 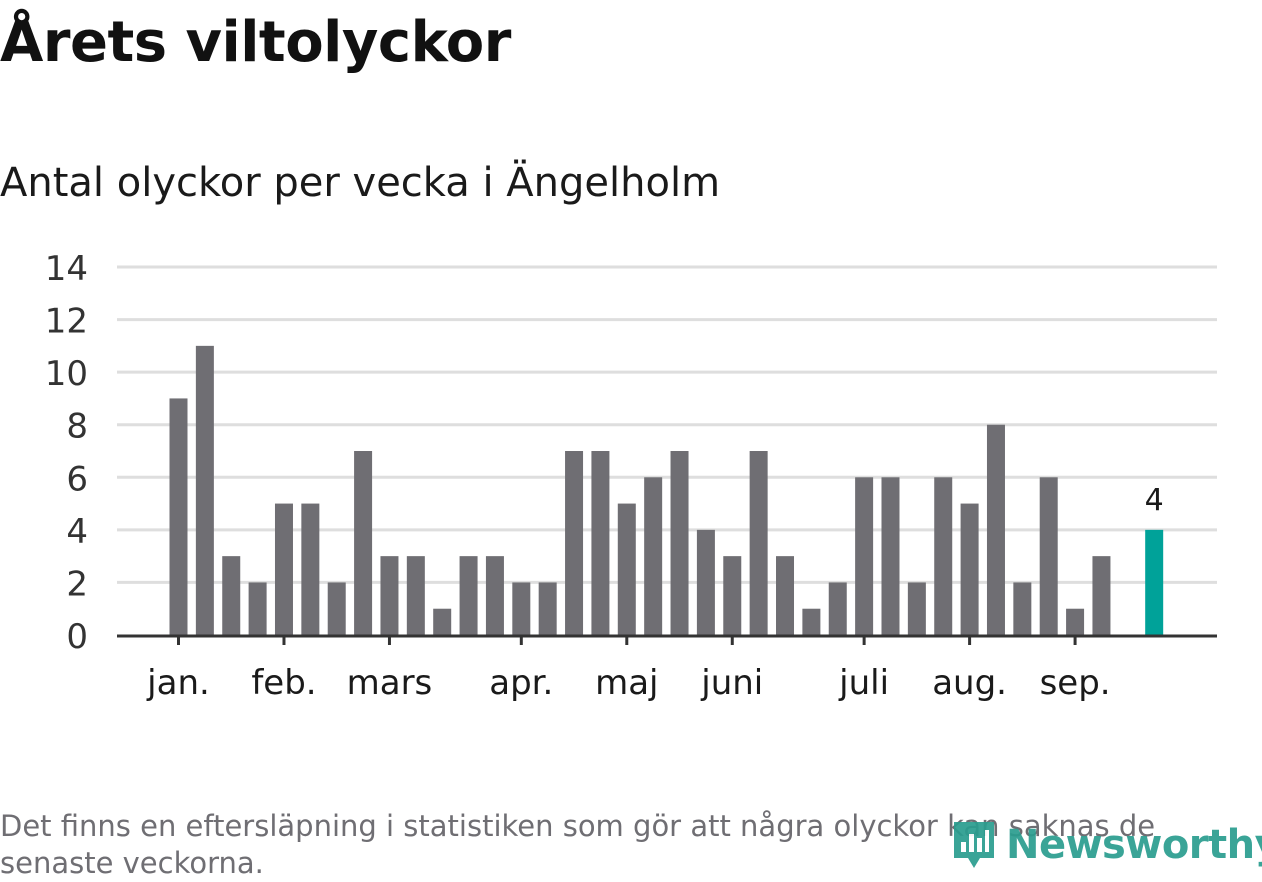 What do you see at coordinates (66, 322) in the screenshot?
I see `y-tick-label: 12` at bounding box center [66, 322].